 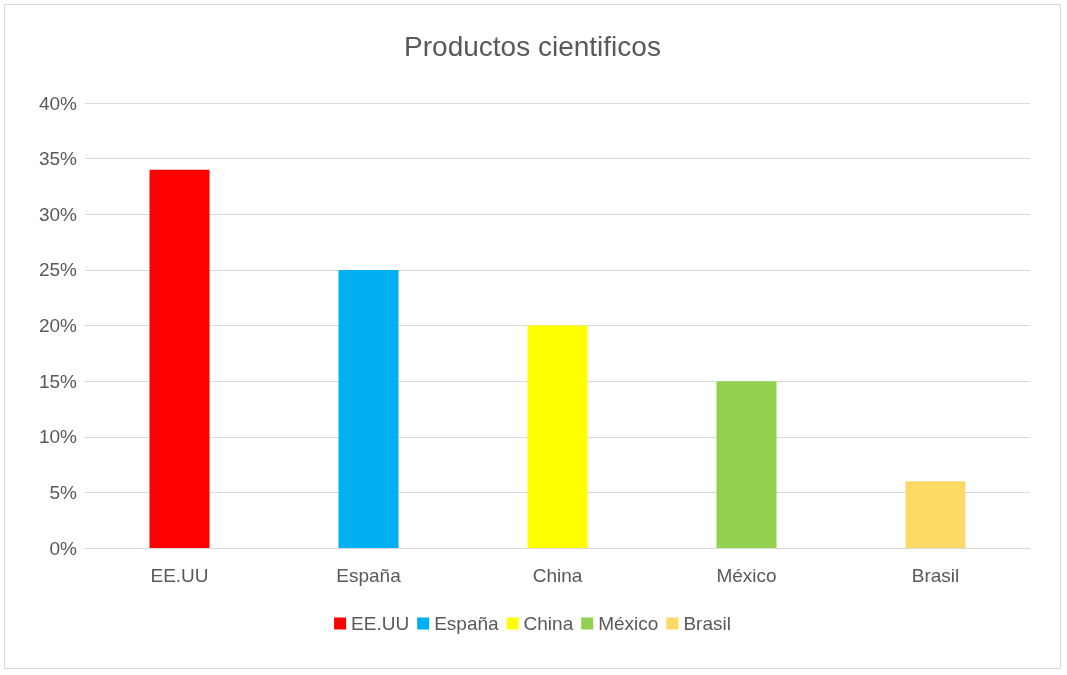 What do you see at coordinates (58, 214) in the screenshot?
I see `y-tick-label: 30%` at bounding box center [58, 214].